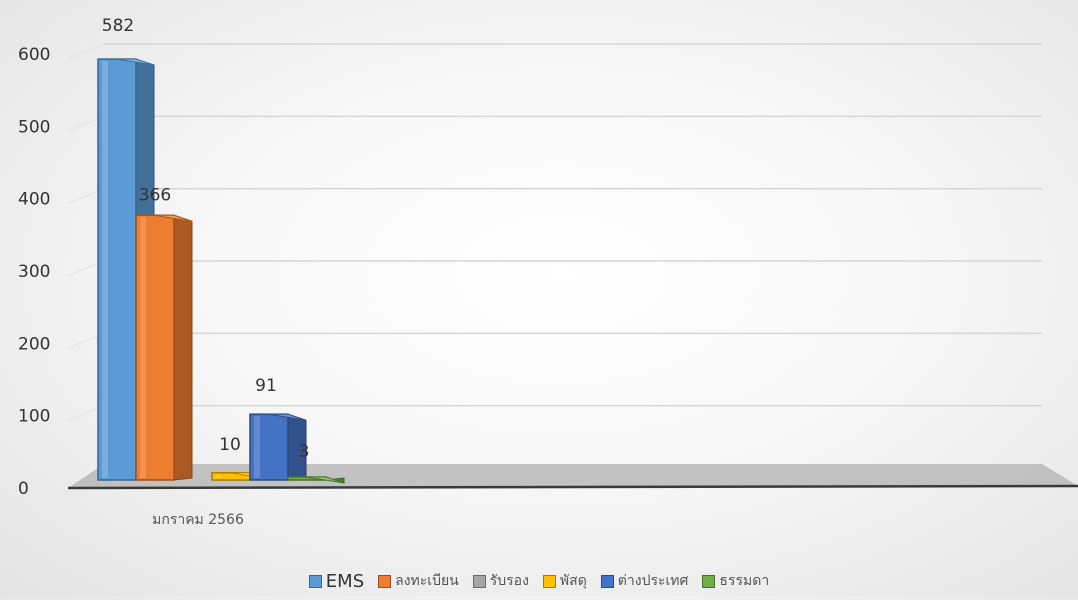 This screenshot has height=600, width=1078. Describe the element at coordinates (509, 581) in the screenshot. I see `legend-label: รับรอง` at that location.